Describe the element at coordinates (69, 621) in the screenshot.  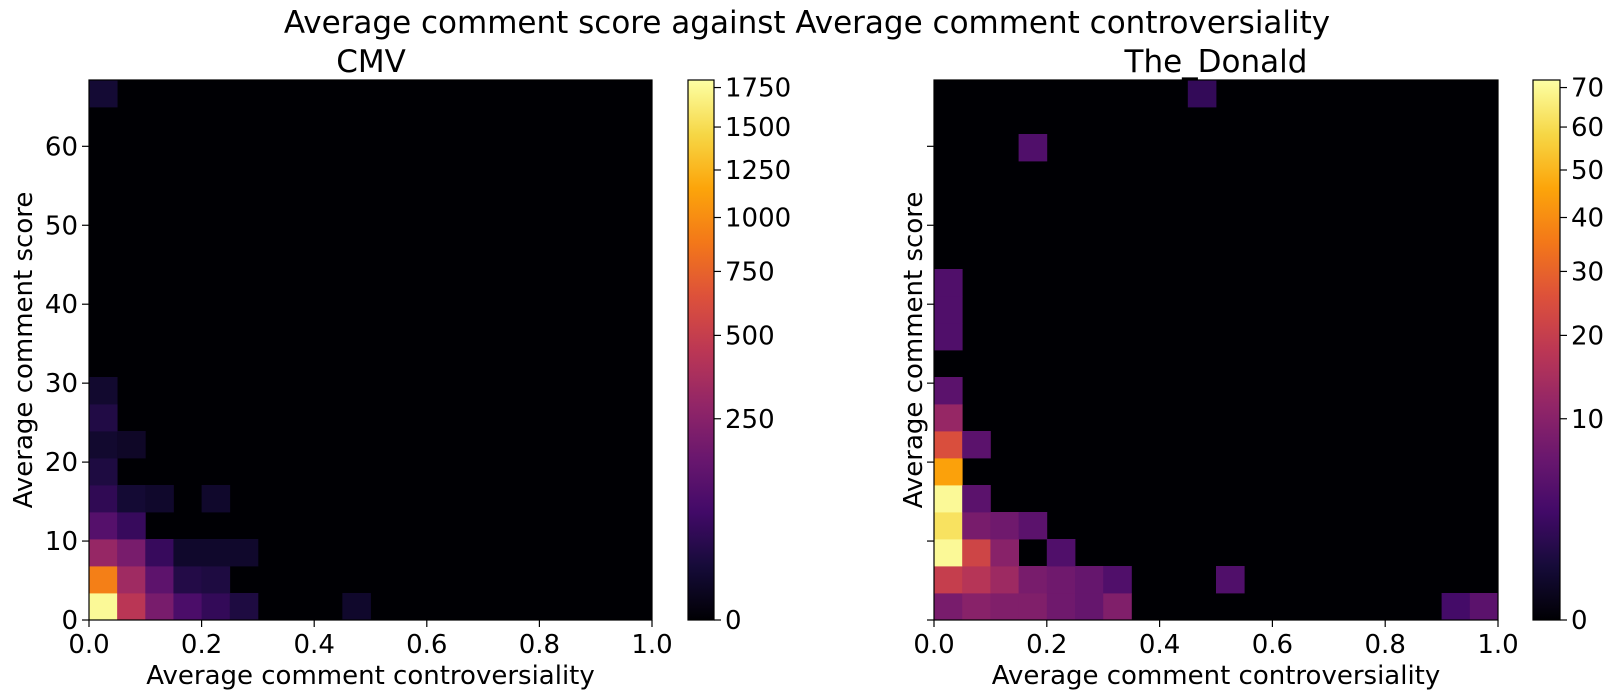
I see `y-tick-label: 0` at that location.